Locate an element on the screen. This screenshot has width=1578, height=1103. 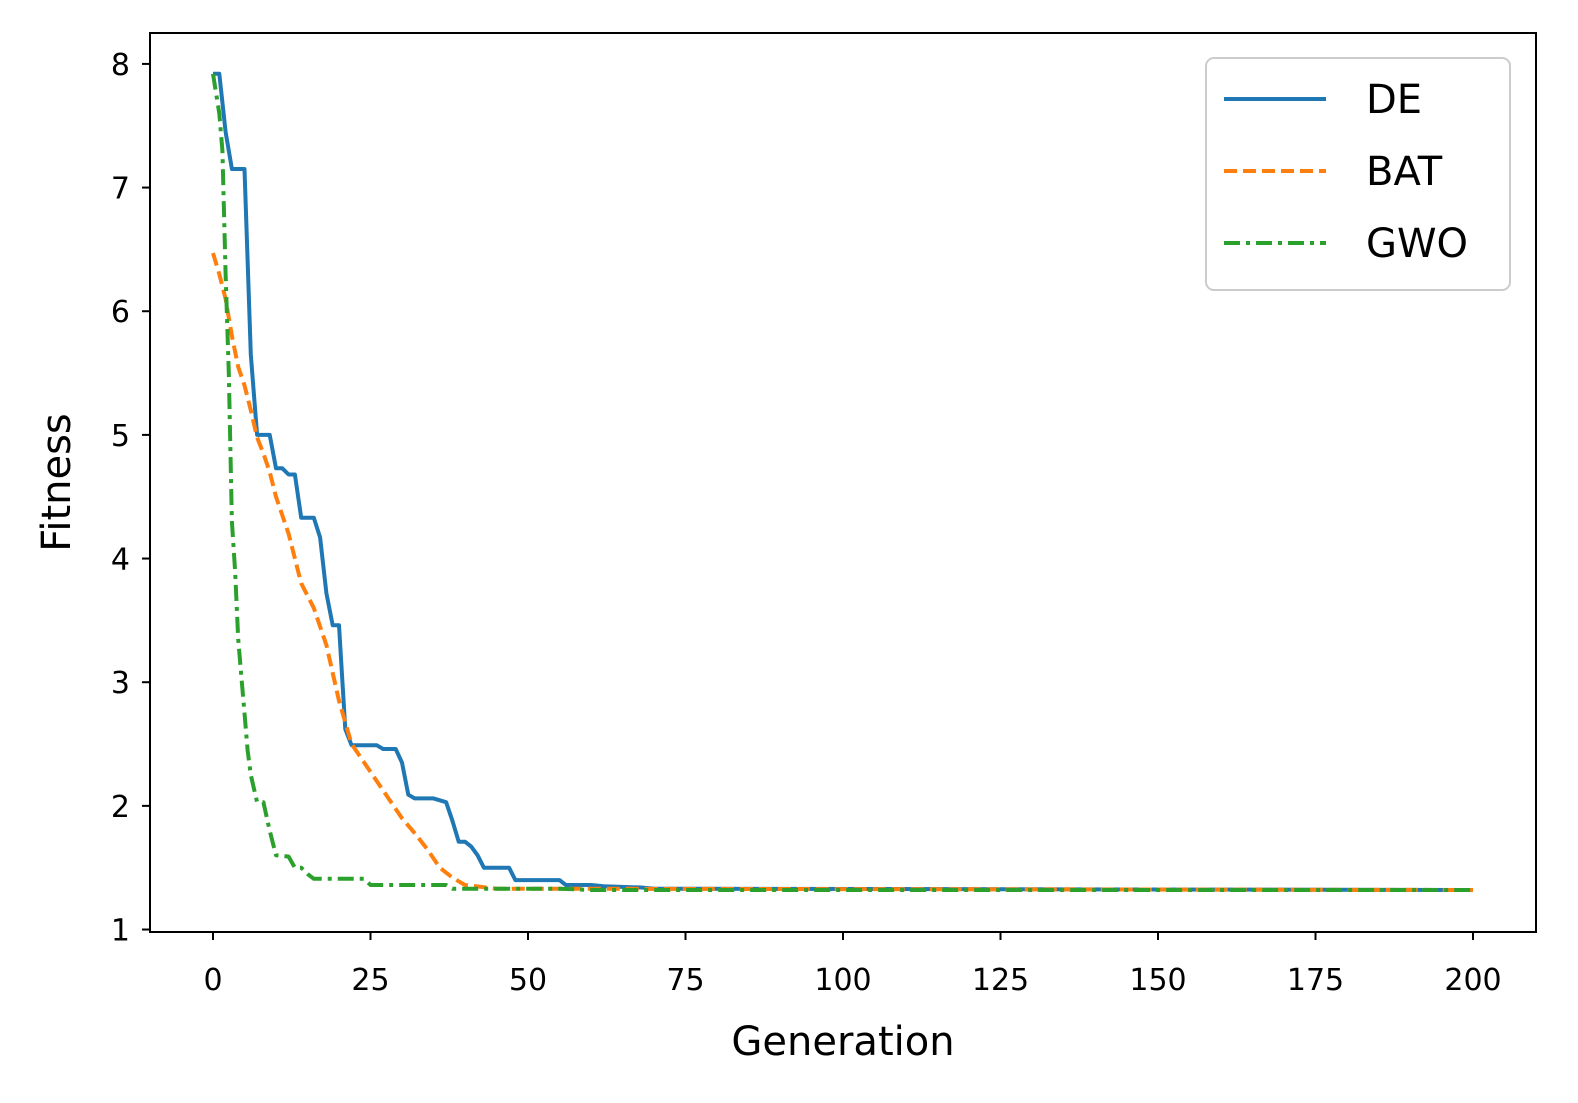
legend-entry-bat: BAT is located at coordinates (1333, 172).